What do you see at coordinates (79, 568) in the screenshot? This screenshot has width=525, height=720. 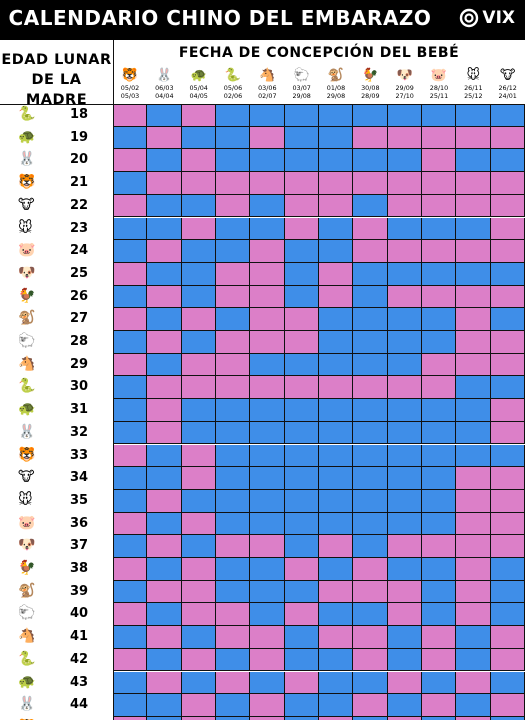 I see `age-number: 38` at bounding box center [79, 568].